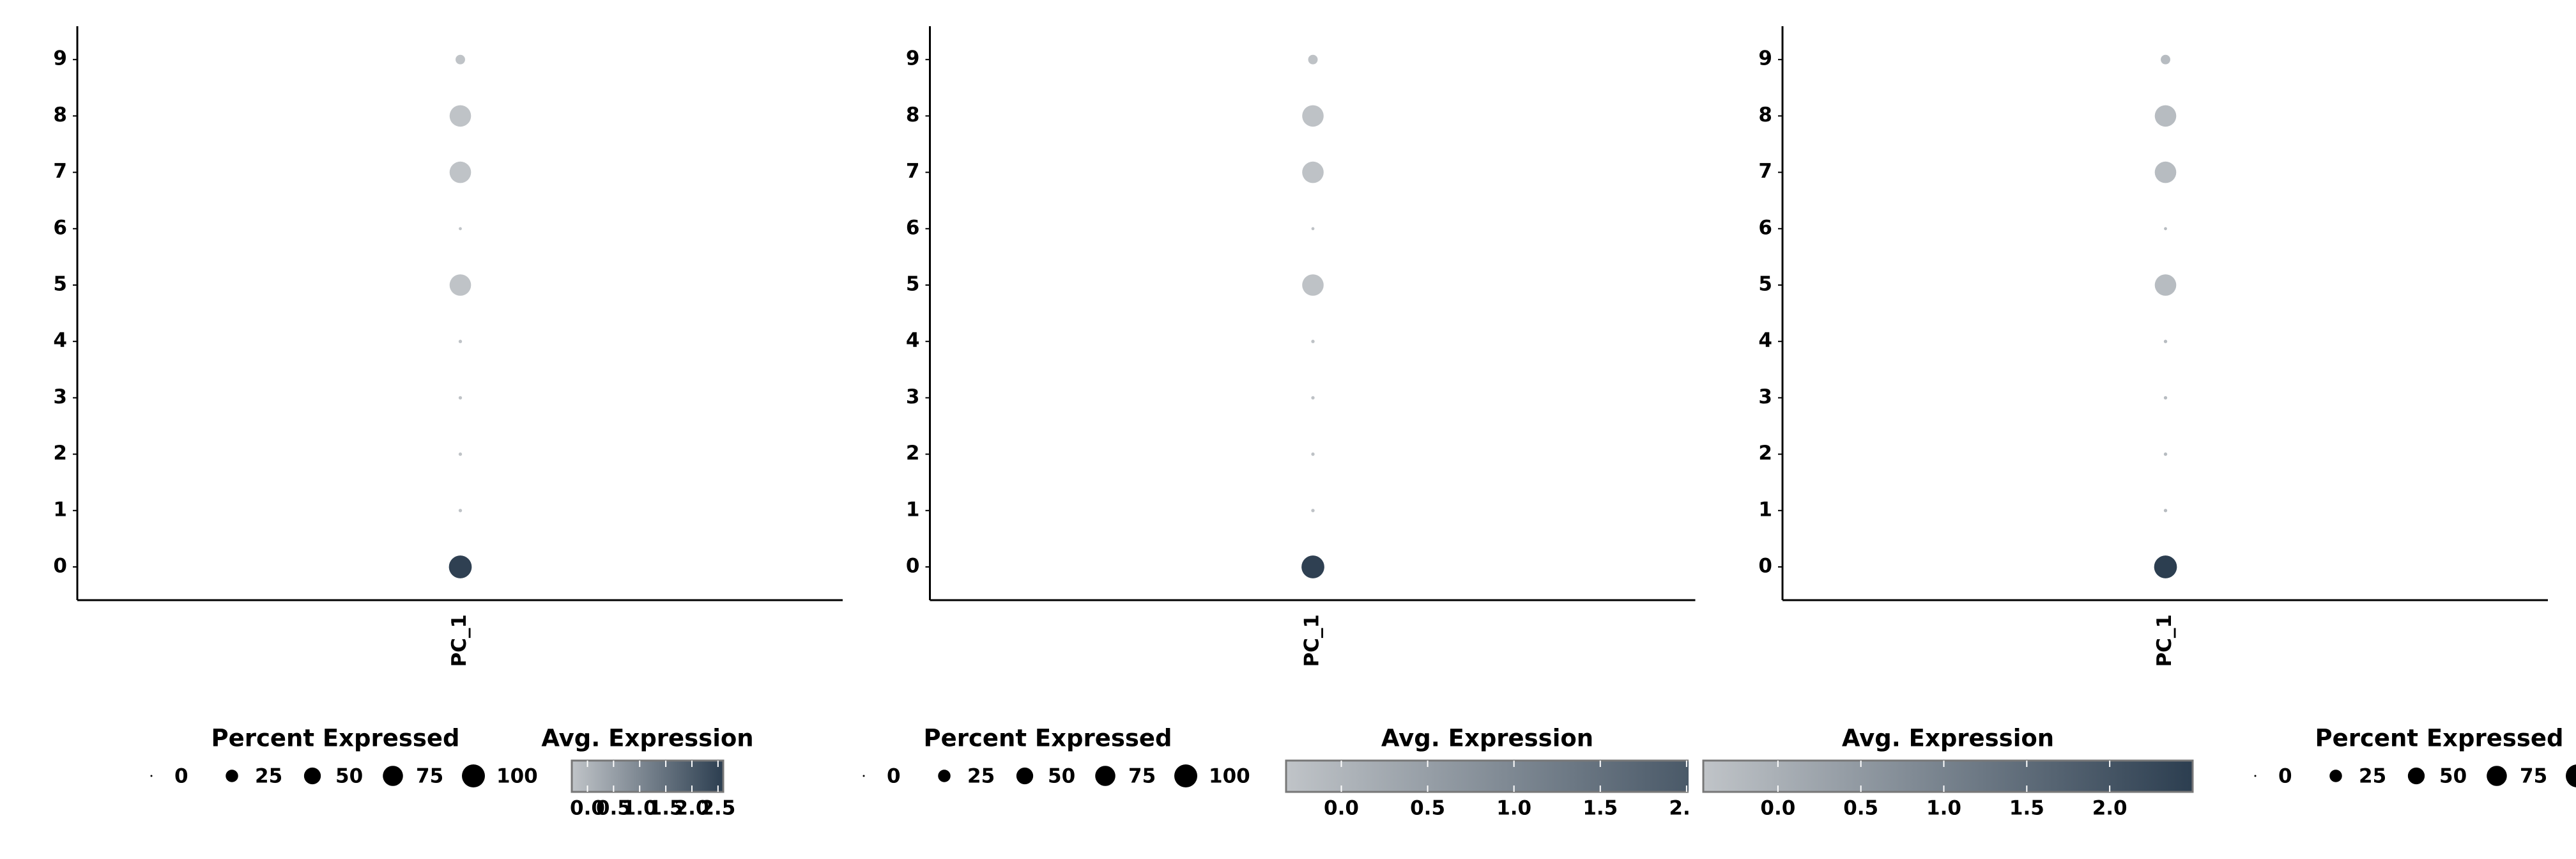 The width and height of the screenshot is (2576, 859). I want to click on colorbar, so click(647, 776).